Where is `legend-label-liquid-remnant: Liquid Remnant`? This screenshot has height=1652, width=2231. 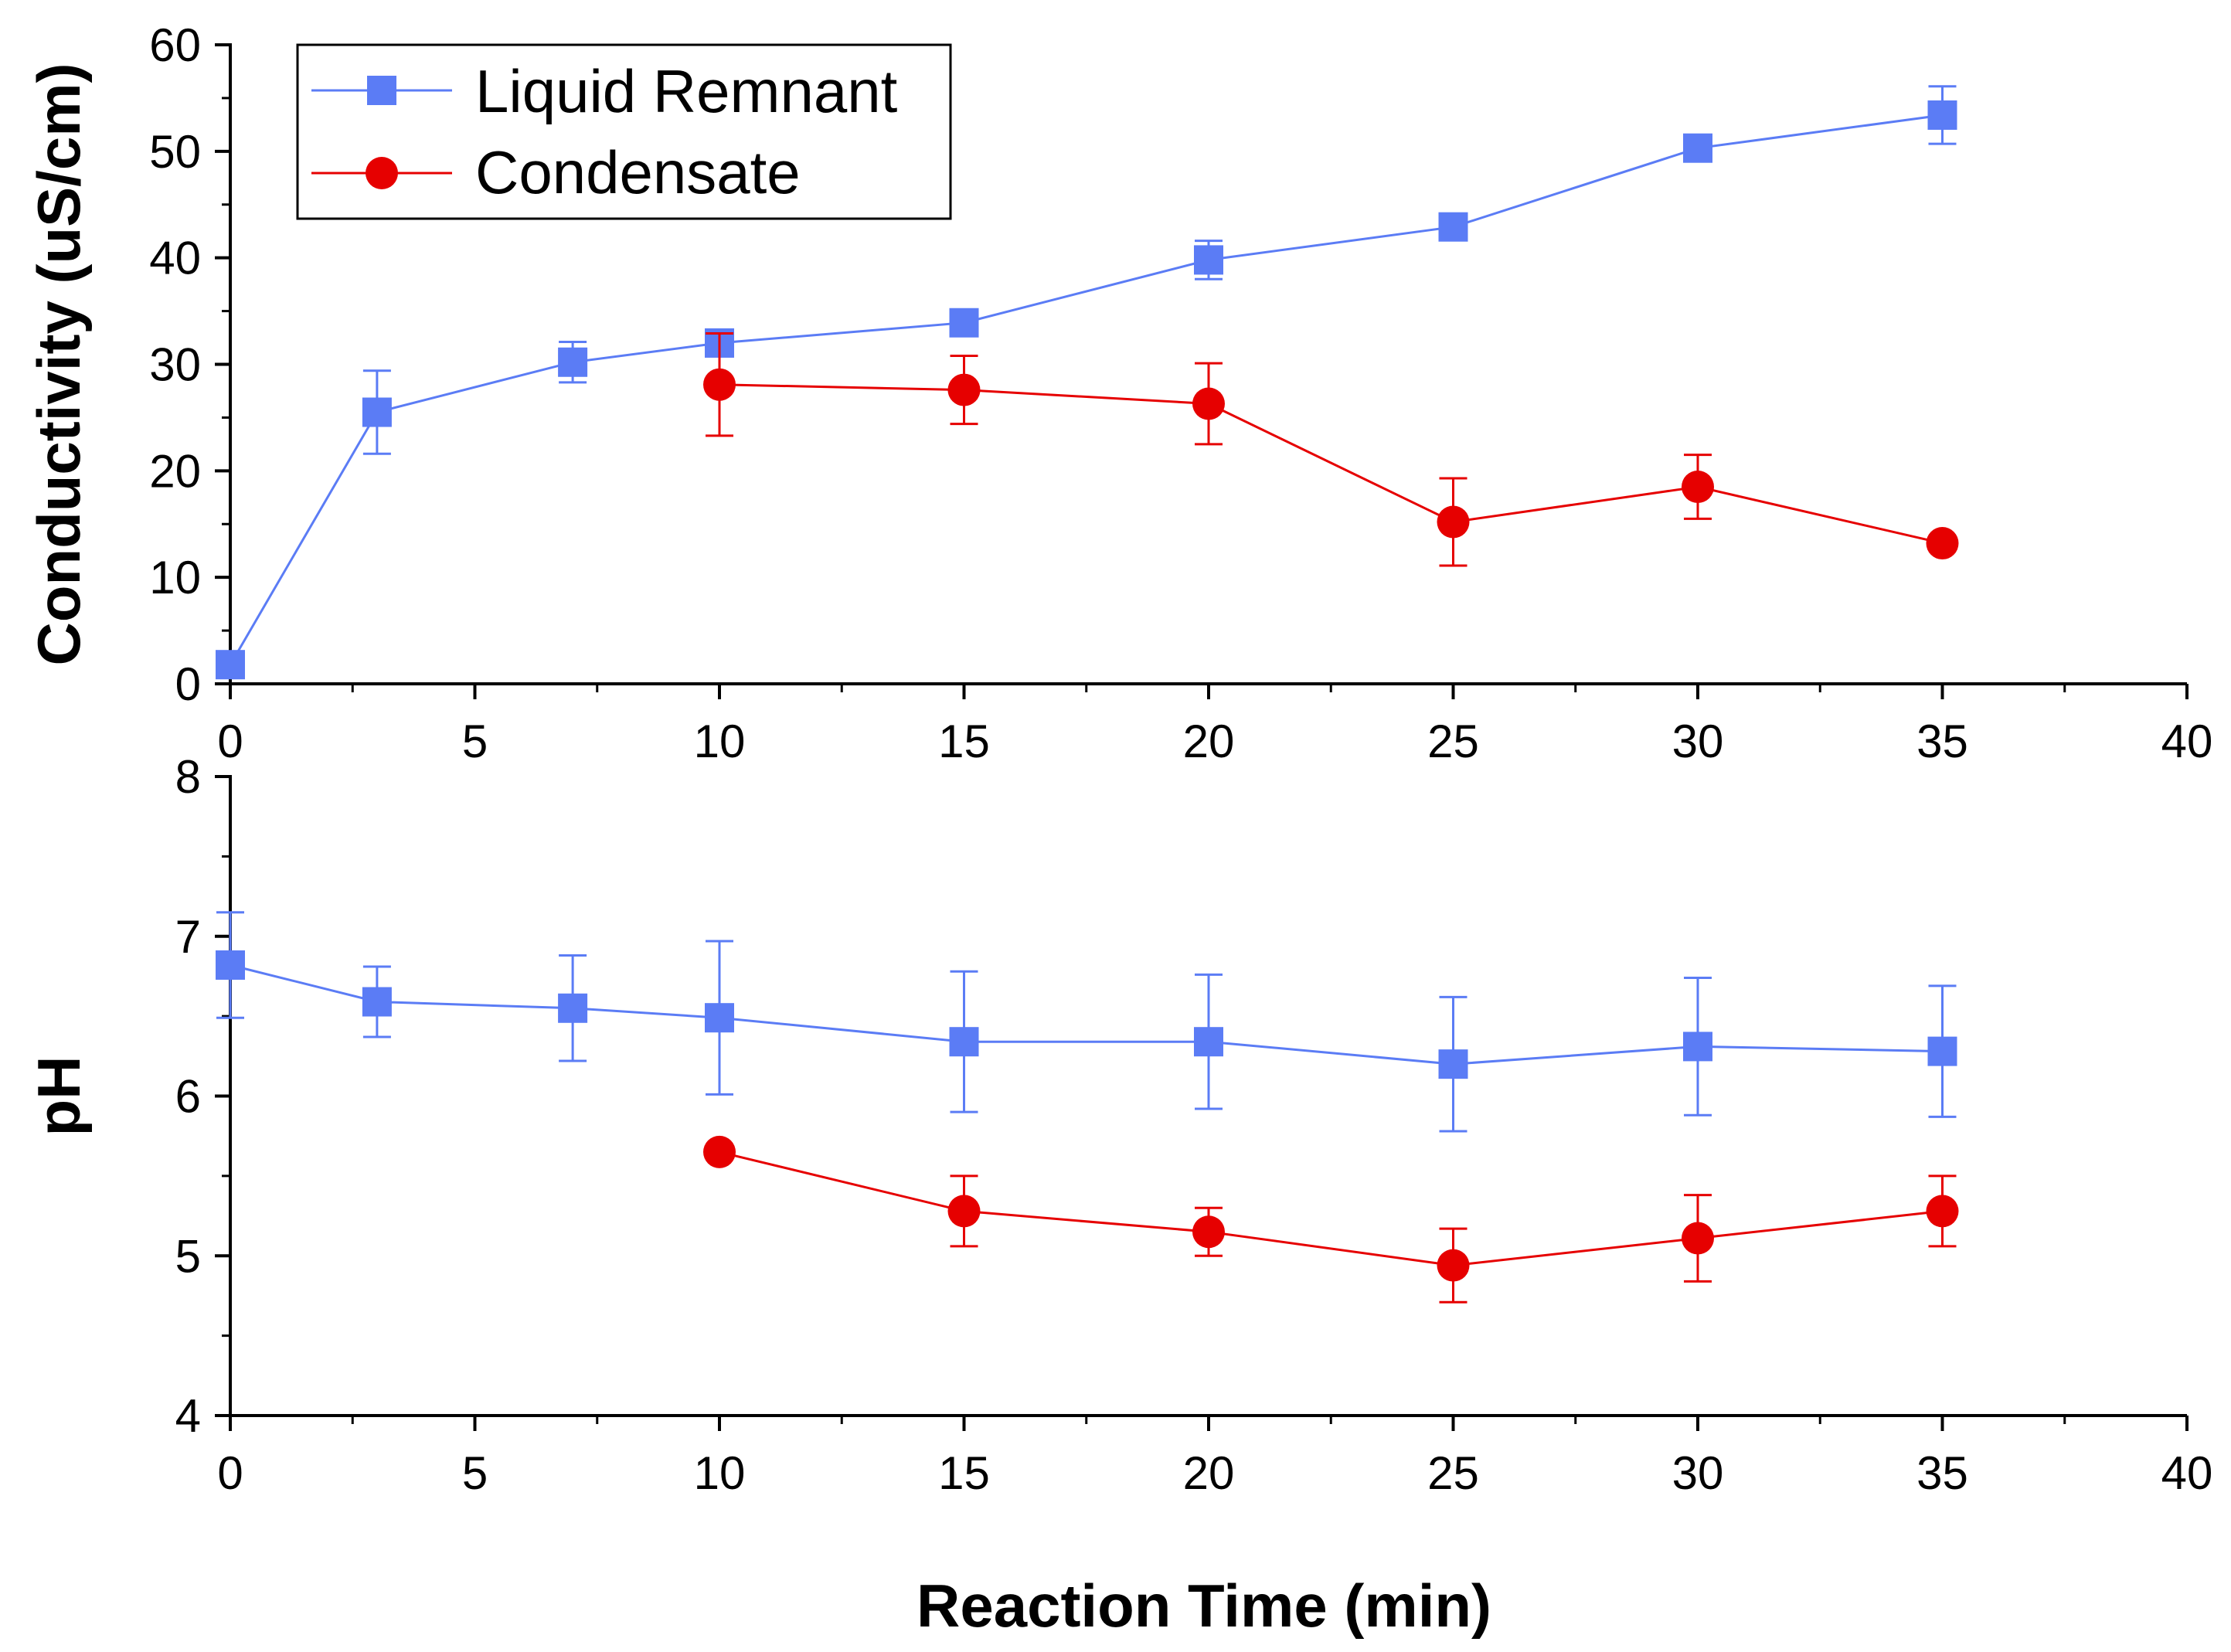 legend-label-liquid-remnant: Liquid Remnant is located at coordinates (686, 91).